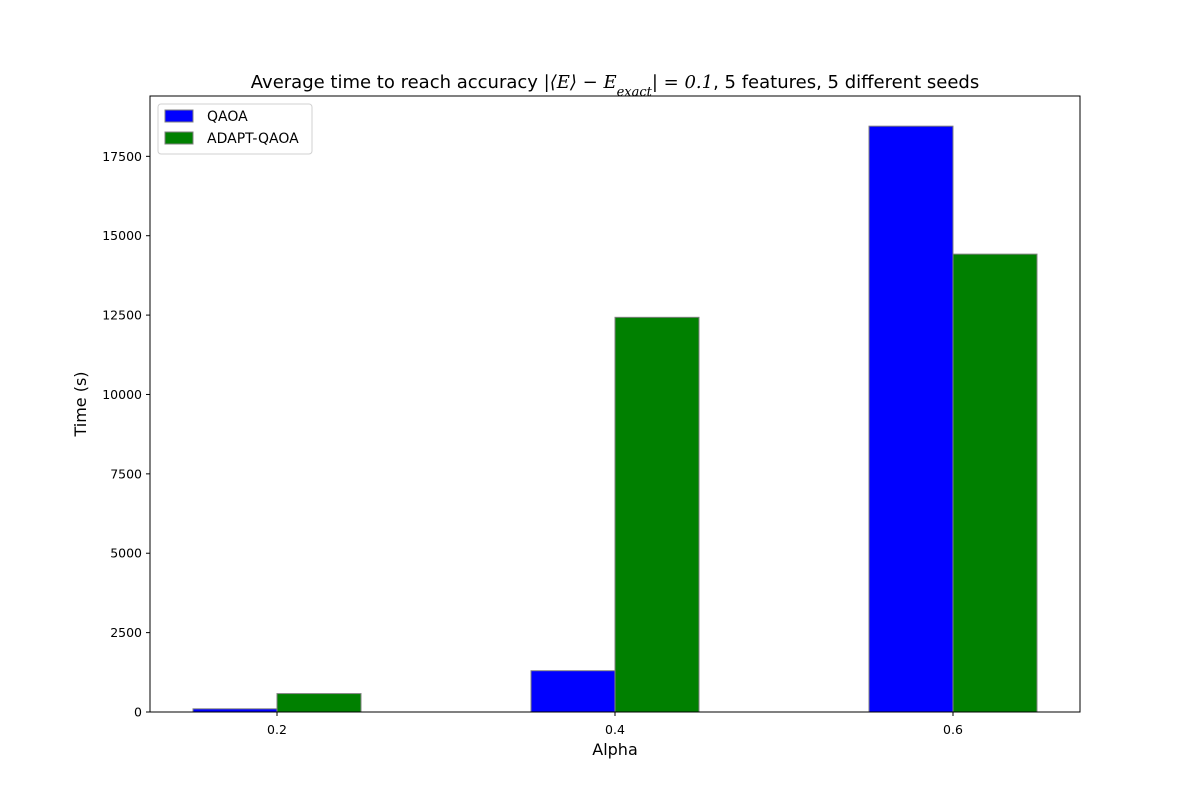  What do you see at coordinates (253, 139) in the screenshot?
I see `legend-label-adapt-qaoa: ADAPT-QAOA` at bounding box center [253, 139].